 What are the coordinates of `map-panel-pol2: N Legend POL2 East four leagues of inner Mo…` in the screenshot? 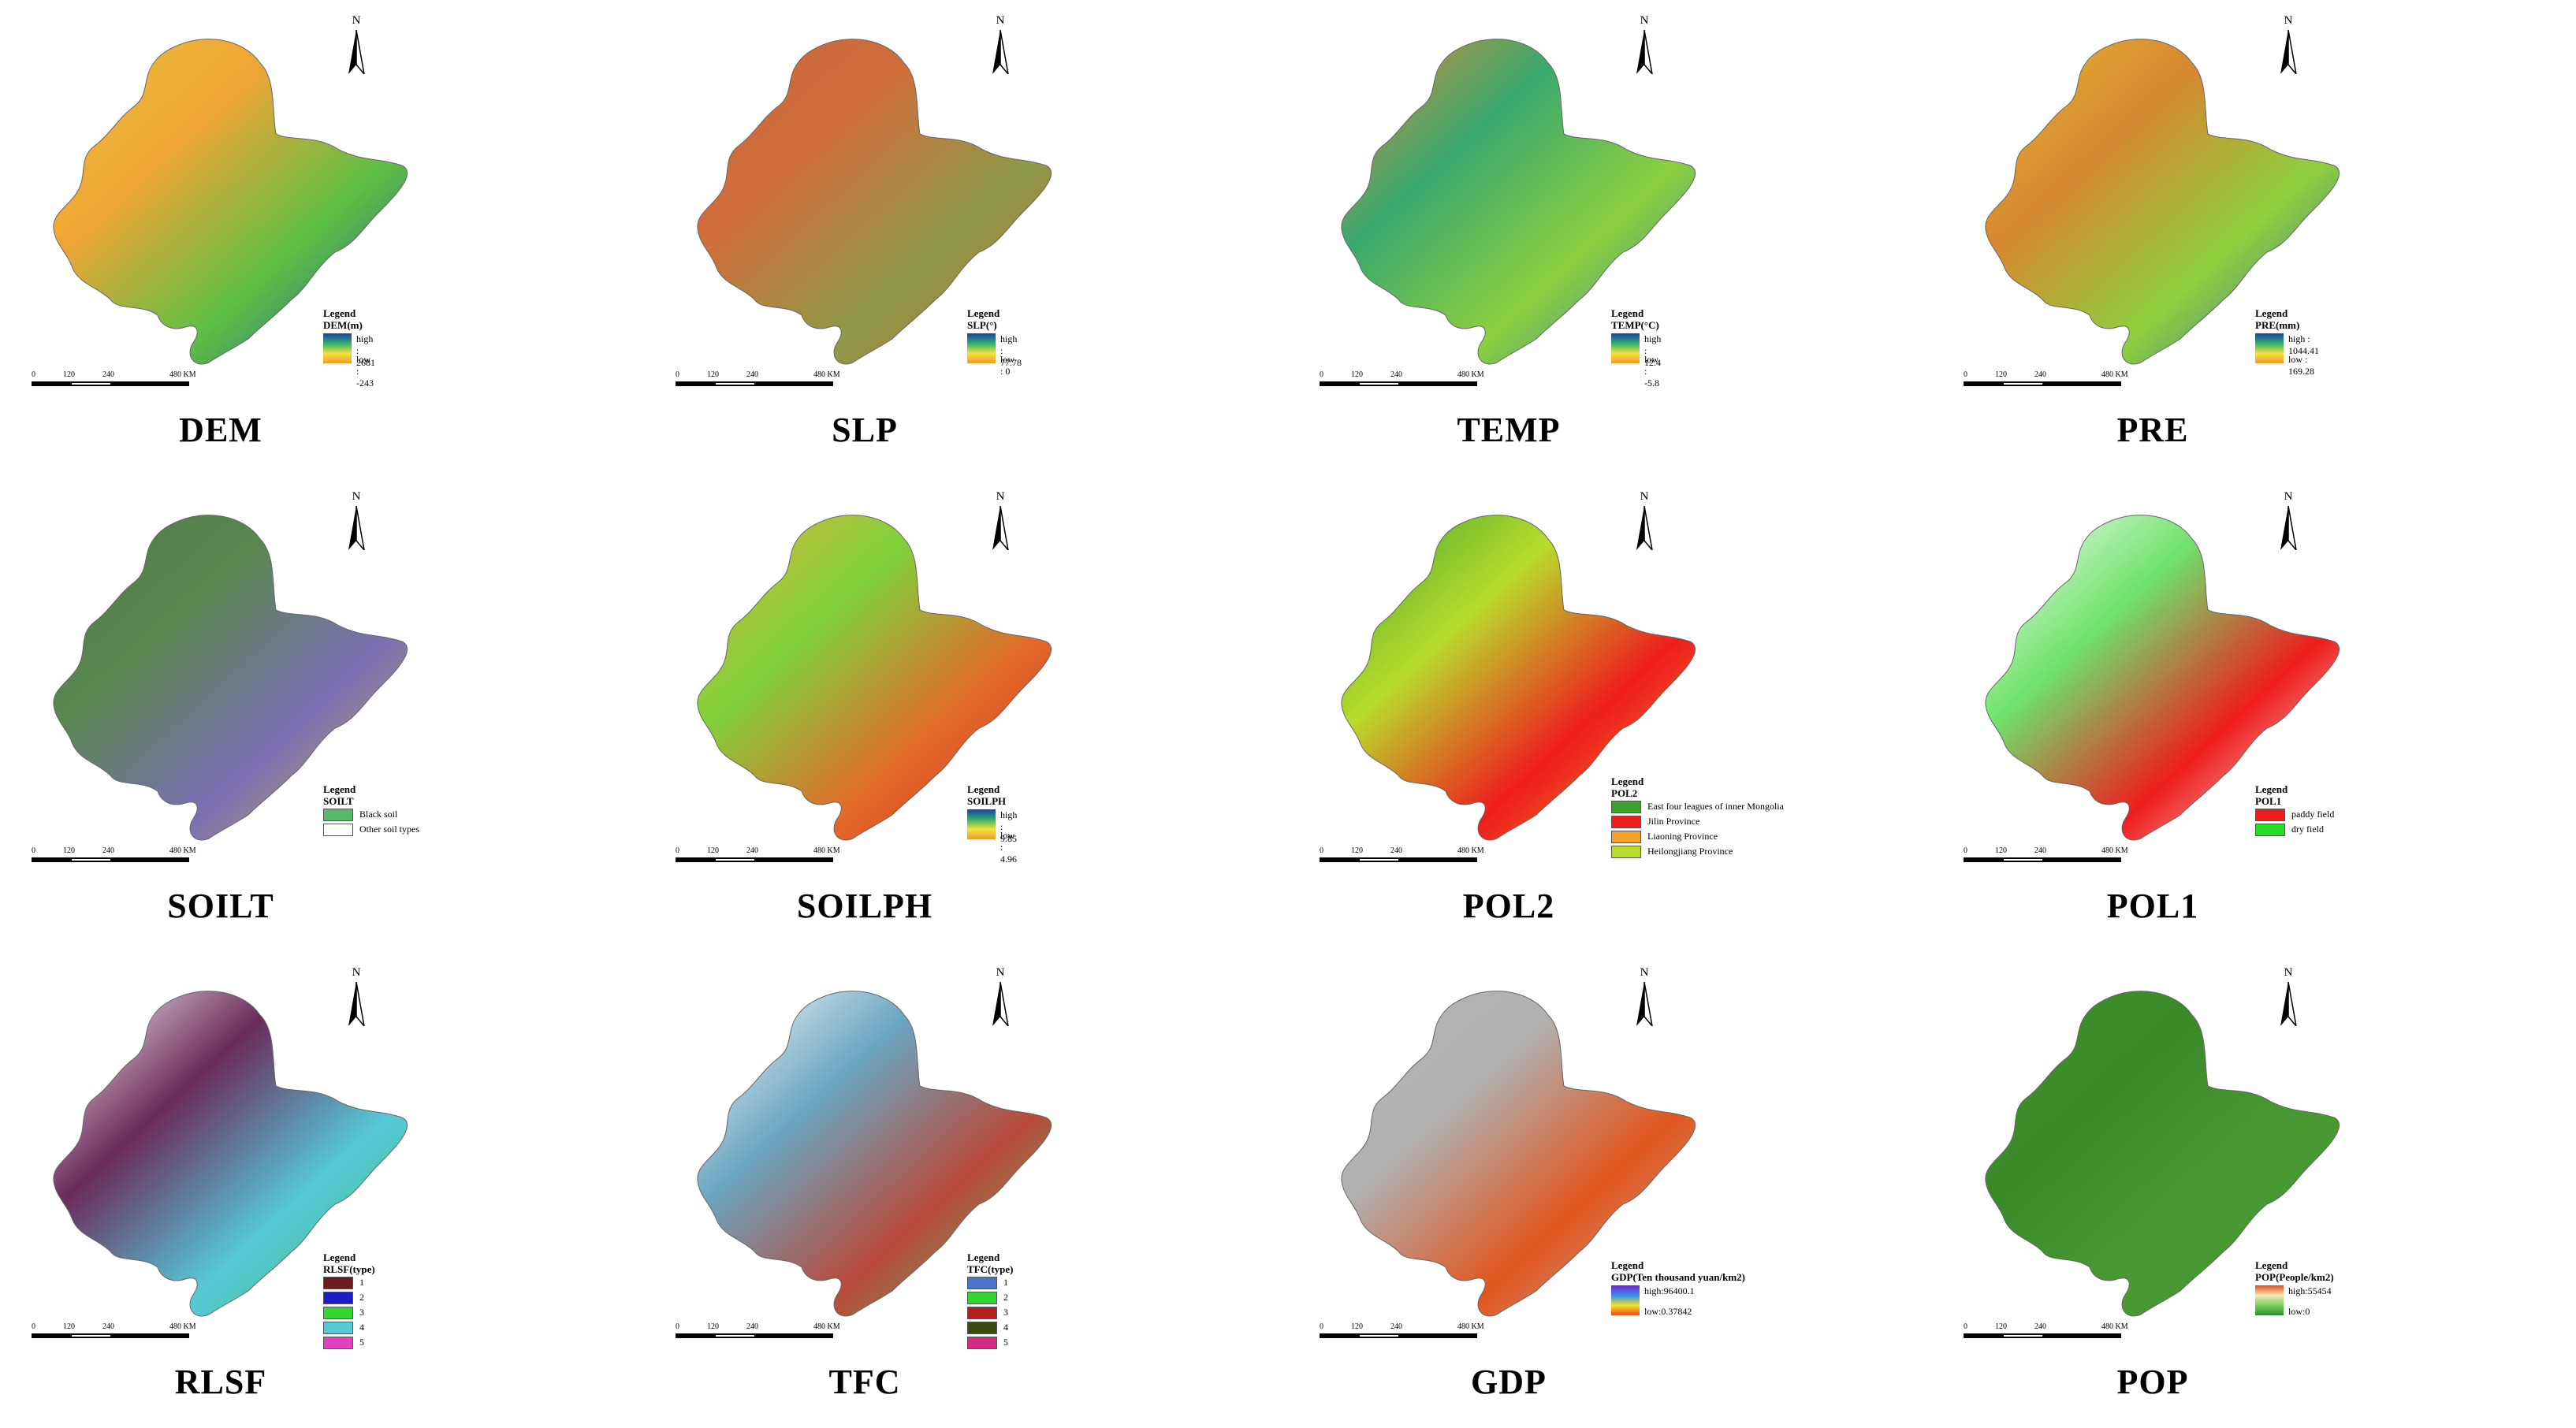 It's located at (1610, 714).